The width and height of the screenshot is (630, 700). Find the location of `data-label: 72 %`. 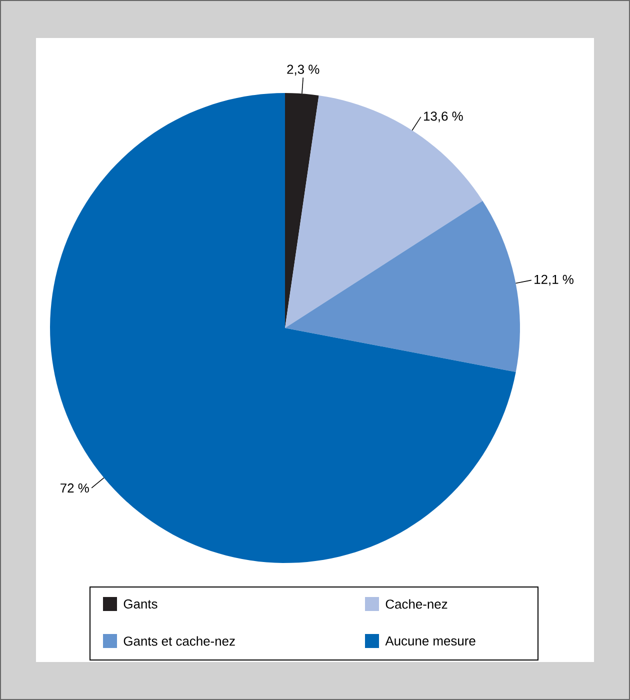

data-label: 72 % is located at coordinates (74, 488).